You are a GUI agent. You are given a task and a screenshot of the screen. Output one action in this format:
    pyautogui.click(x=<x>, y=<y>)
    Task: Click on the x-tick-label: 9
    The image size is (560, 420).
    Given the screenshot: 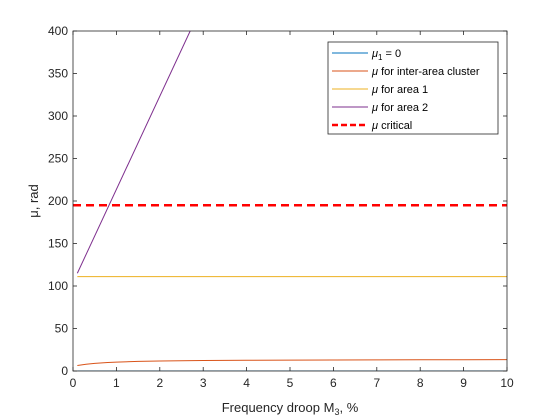 What is the action you would take?
    pyautogui.click(x=463, y=383)
    